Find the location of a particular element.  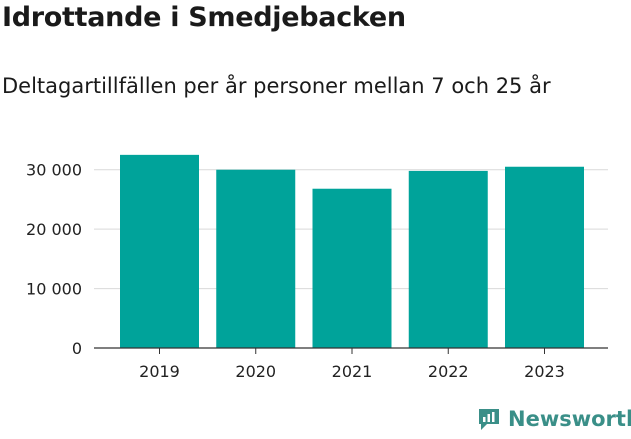

y-tick-label: 30 000 is located at coordinates (54, 170).